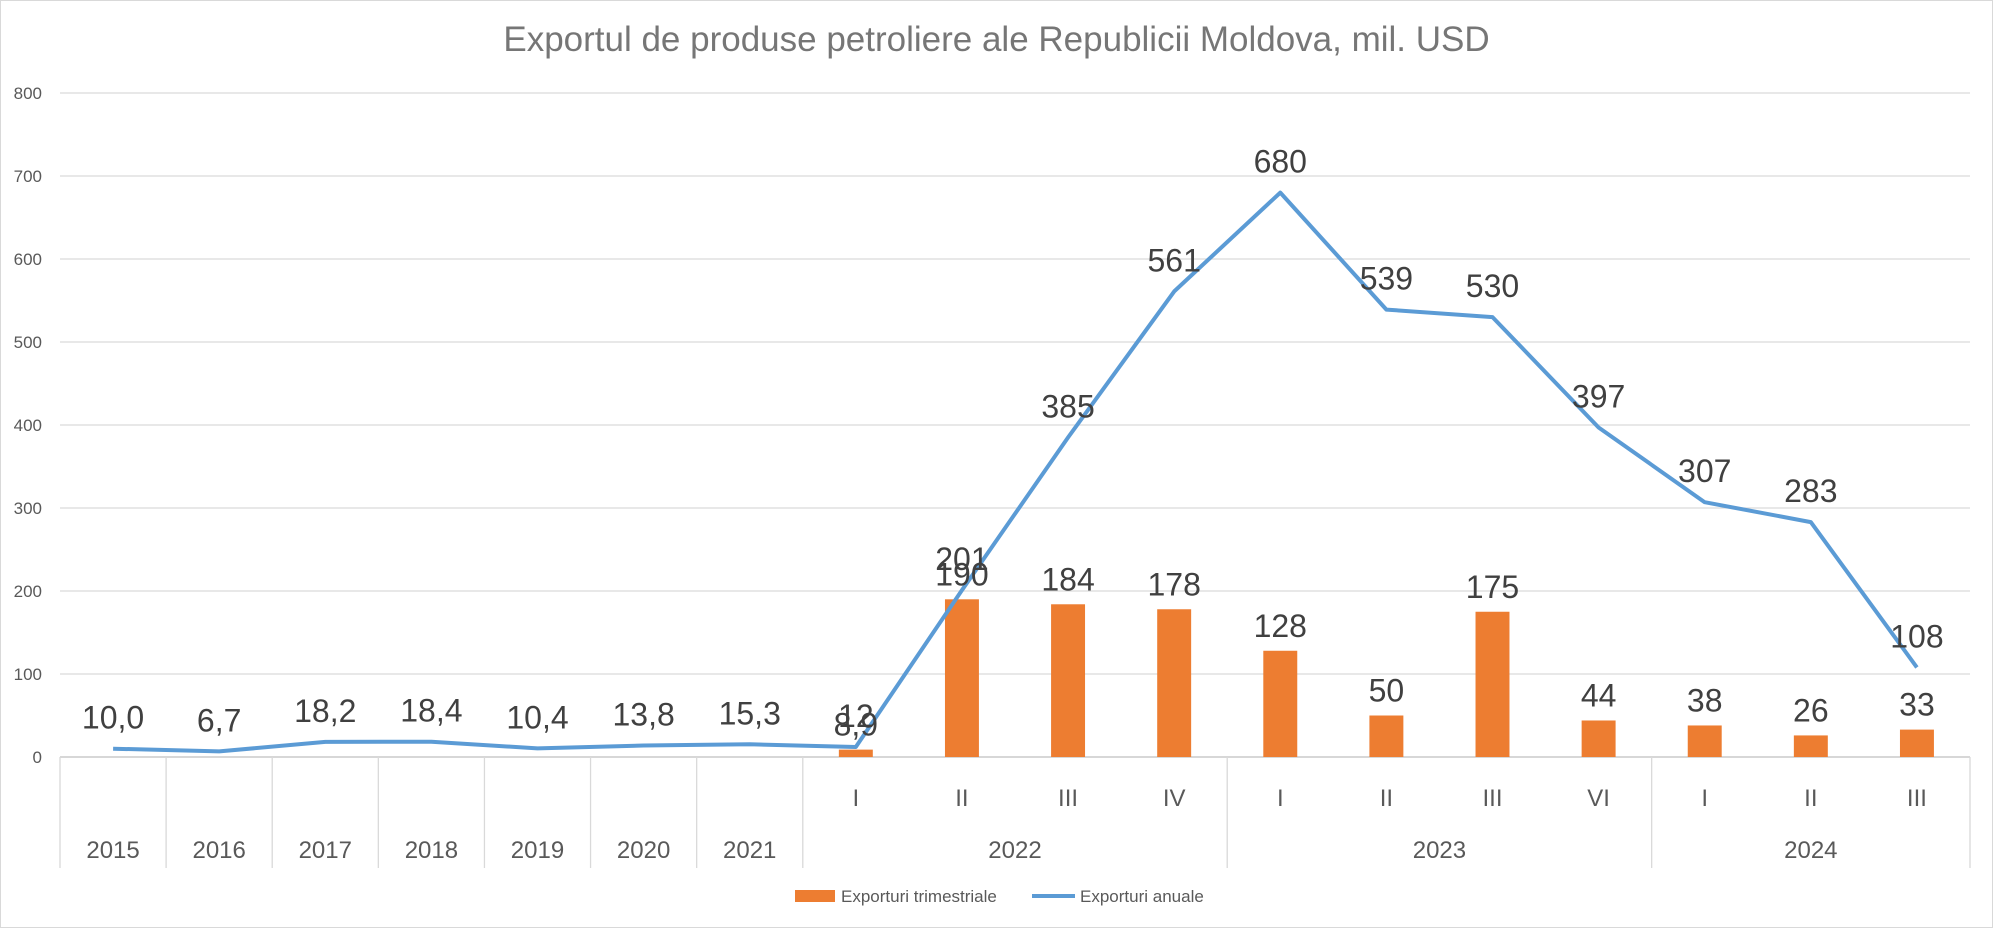 This screenshot has height=928, width=1993. Describe the element at coordinates (219, 720) in the screenshot. I see `line-data-label: 6,7` at that location.